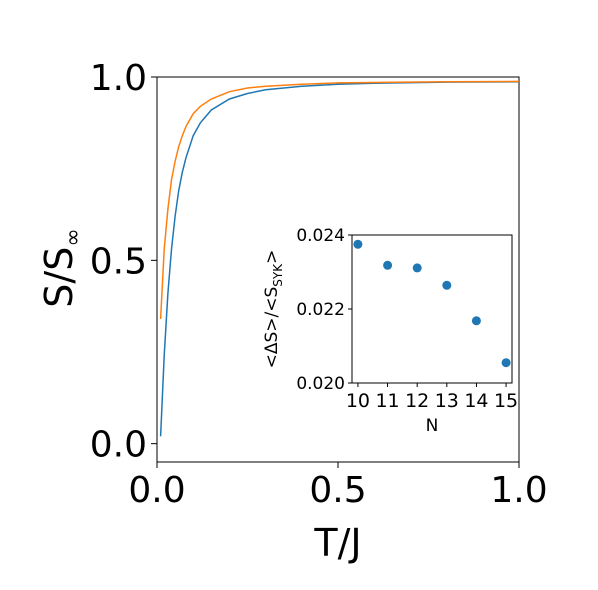  I want to click on inset-y-axis-label-part3: >, so click(272, 257).